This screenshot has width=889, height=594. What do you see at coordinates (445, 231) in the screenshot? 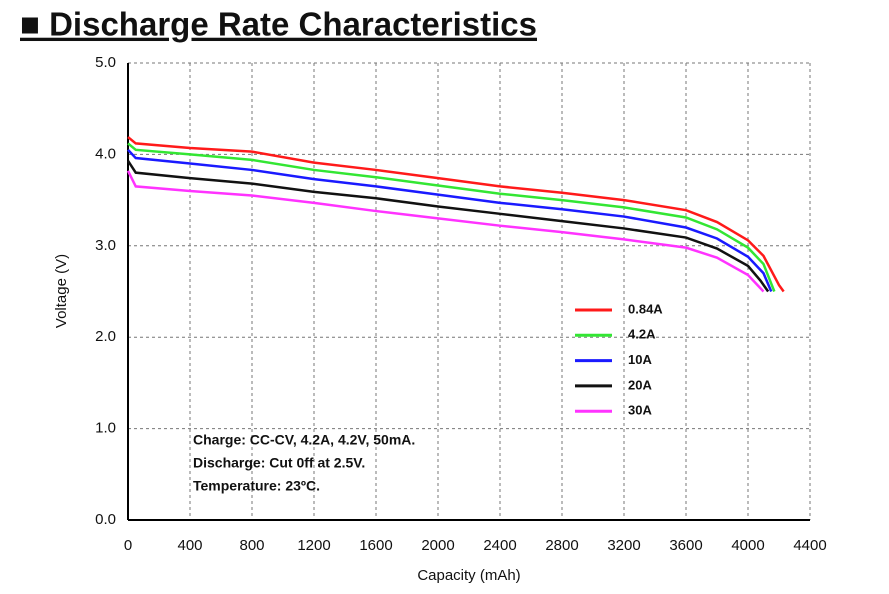
I see `series-line` at bounding box center [445, 231].